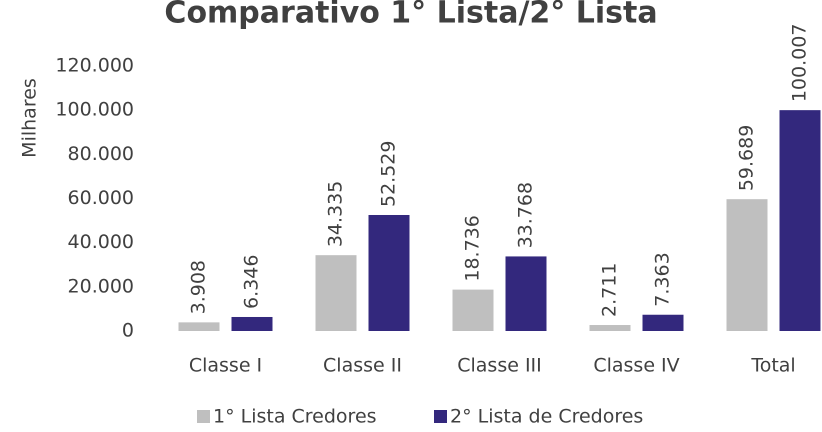 The image size is (822, 432). Describe the element at coordinates (295, 417) in the screenshot. I see `legend-label: 1° Lista Credores` at that location.